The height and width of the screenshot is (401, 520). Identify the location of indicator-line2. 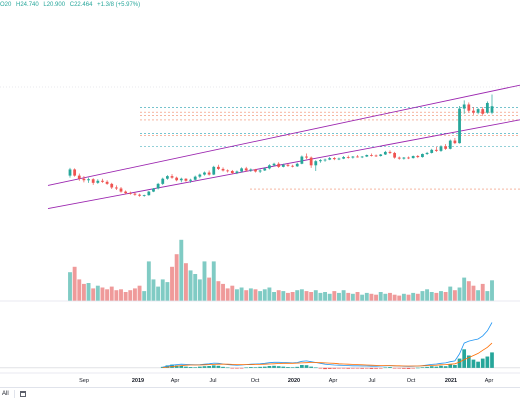
(327, 355).